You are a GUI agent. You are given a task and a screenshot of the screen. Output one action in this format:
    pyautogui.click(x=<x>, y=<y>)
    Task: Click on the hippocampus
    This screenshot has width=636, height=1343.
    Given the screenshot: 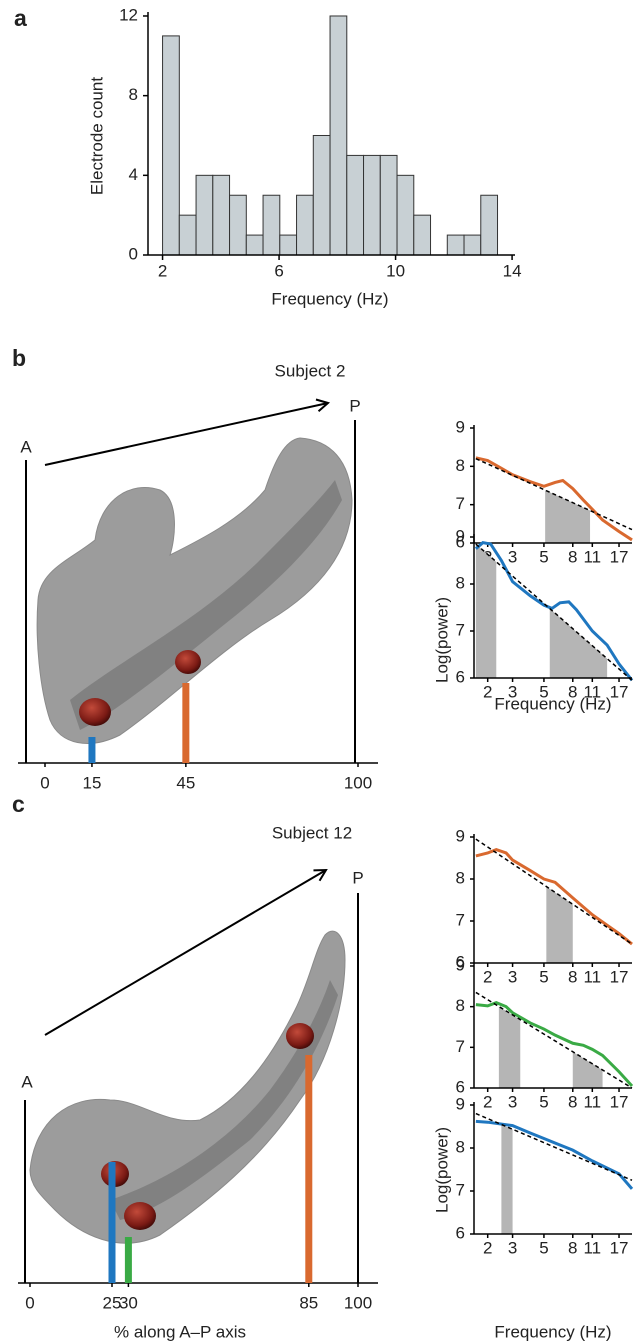 What is the action you would take?
    pyautogui.click(x=224, y=1100)
    